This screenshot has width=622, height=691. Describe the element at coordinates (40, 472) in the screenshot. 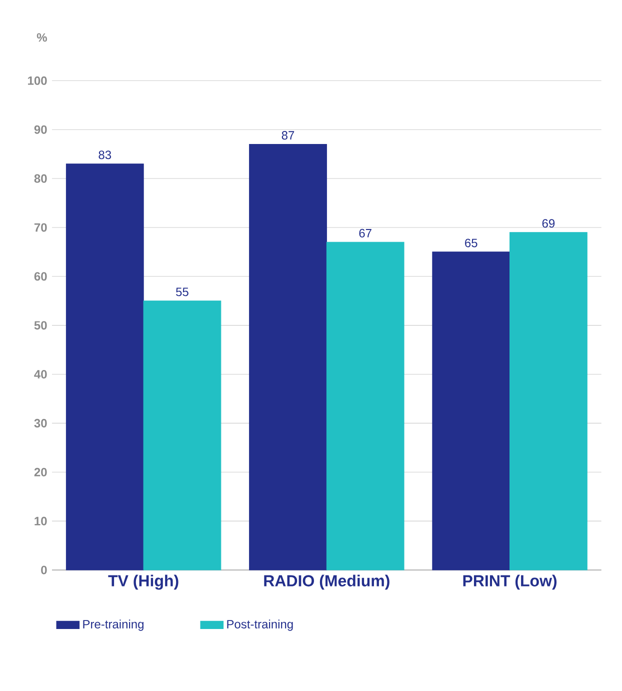

I see `y-tick-label: 20` at that location.